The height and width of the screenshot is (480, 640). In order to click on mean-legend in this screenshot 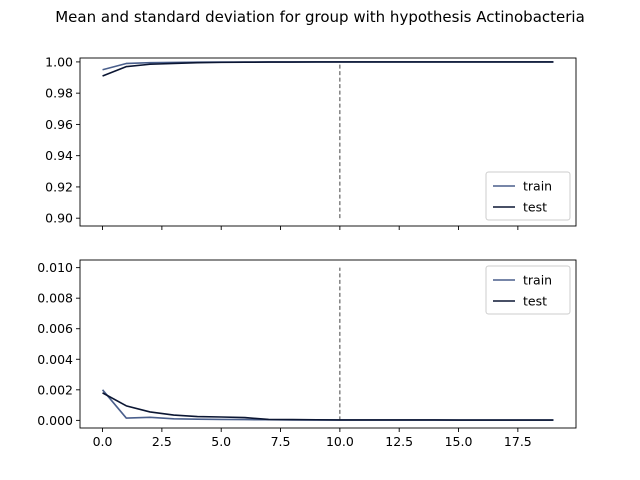, I will do `click(528, 196)`.